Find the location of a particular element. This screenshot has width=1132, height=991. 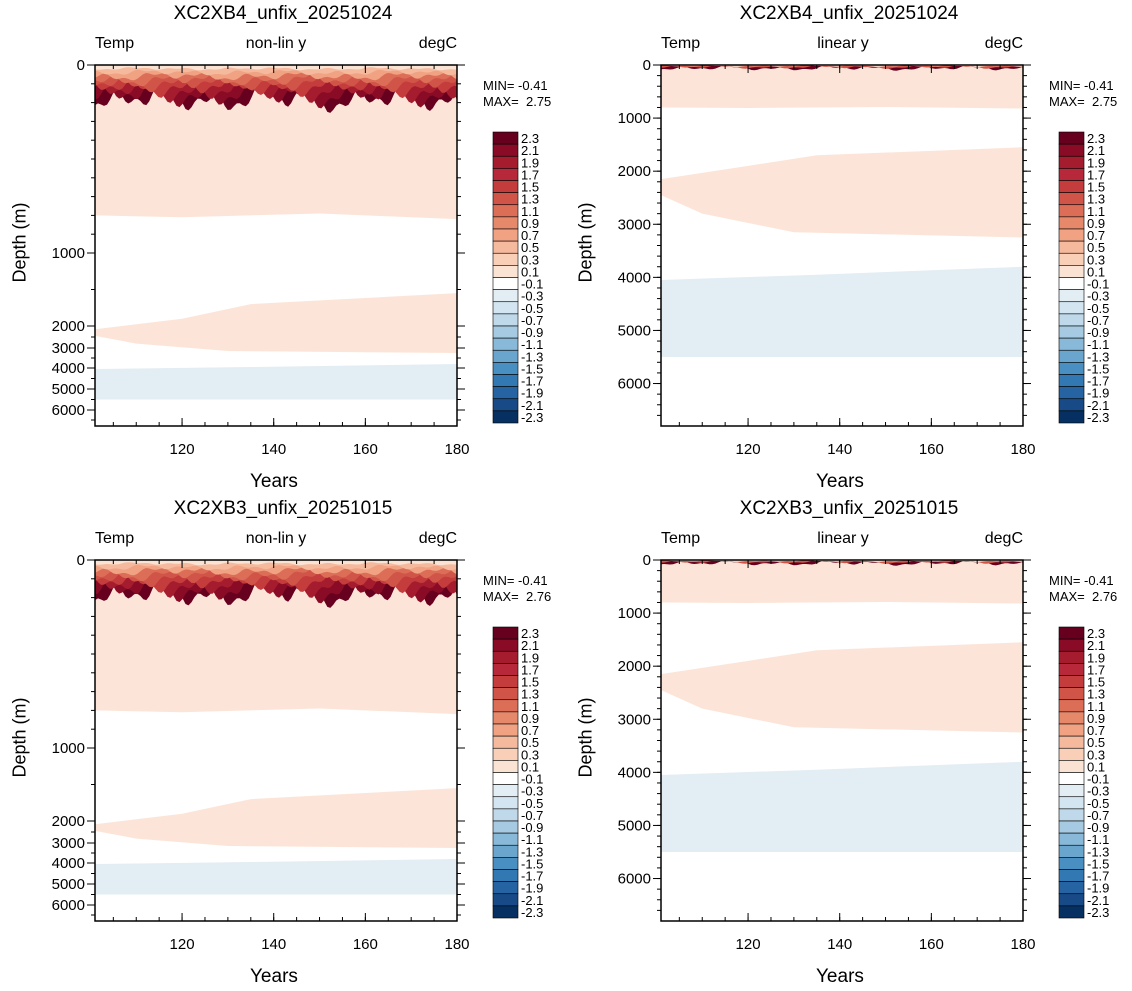

y-tick-label: 2000 is located at coordinates (68, 326).